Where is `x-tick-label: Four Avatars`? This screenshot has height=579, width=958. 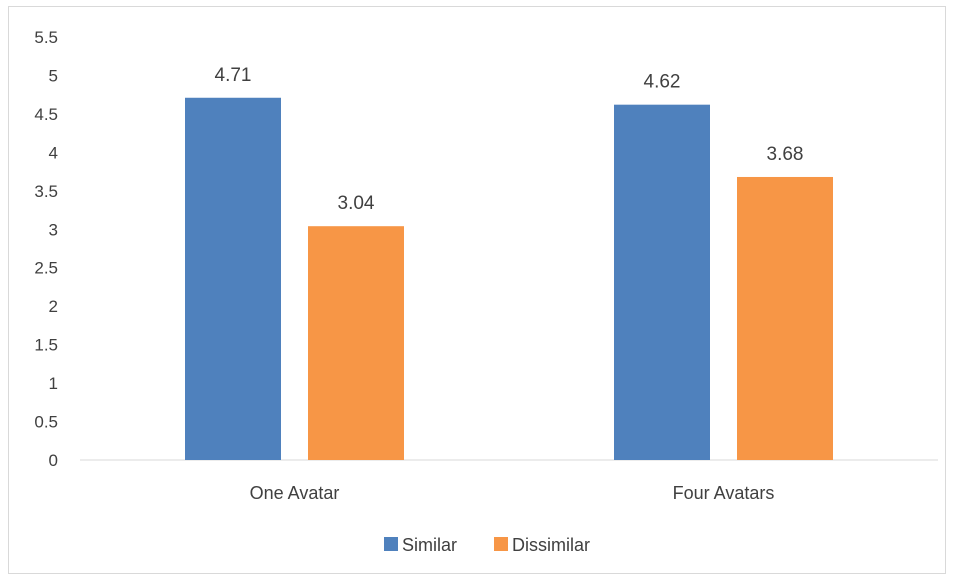 x-tick-label: Four Avatars is located at coordinates (724, 493).